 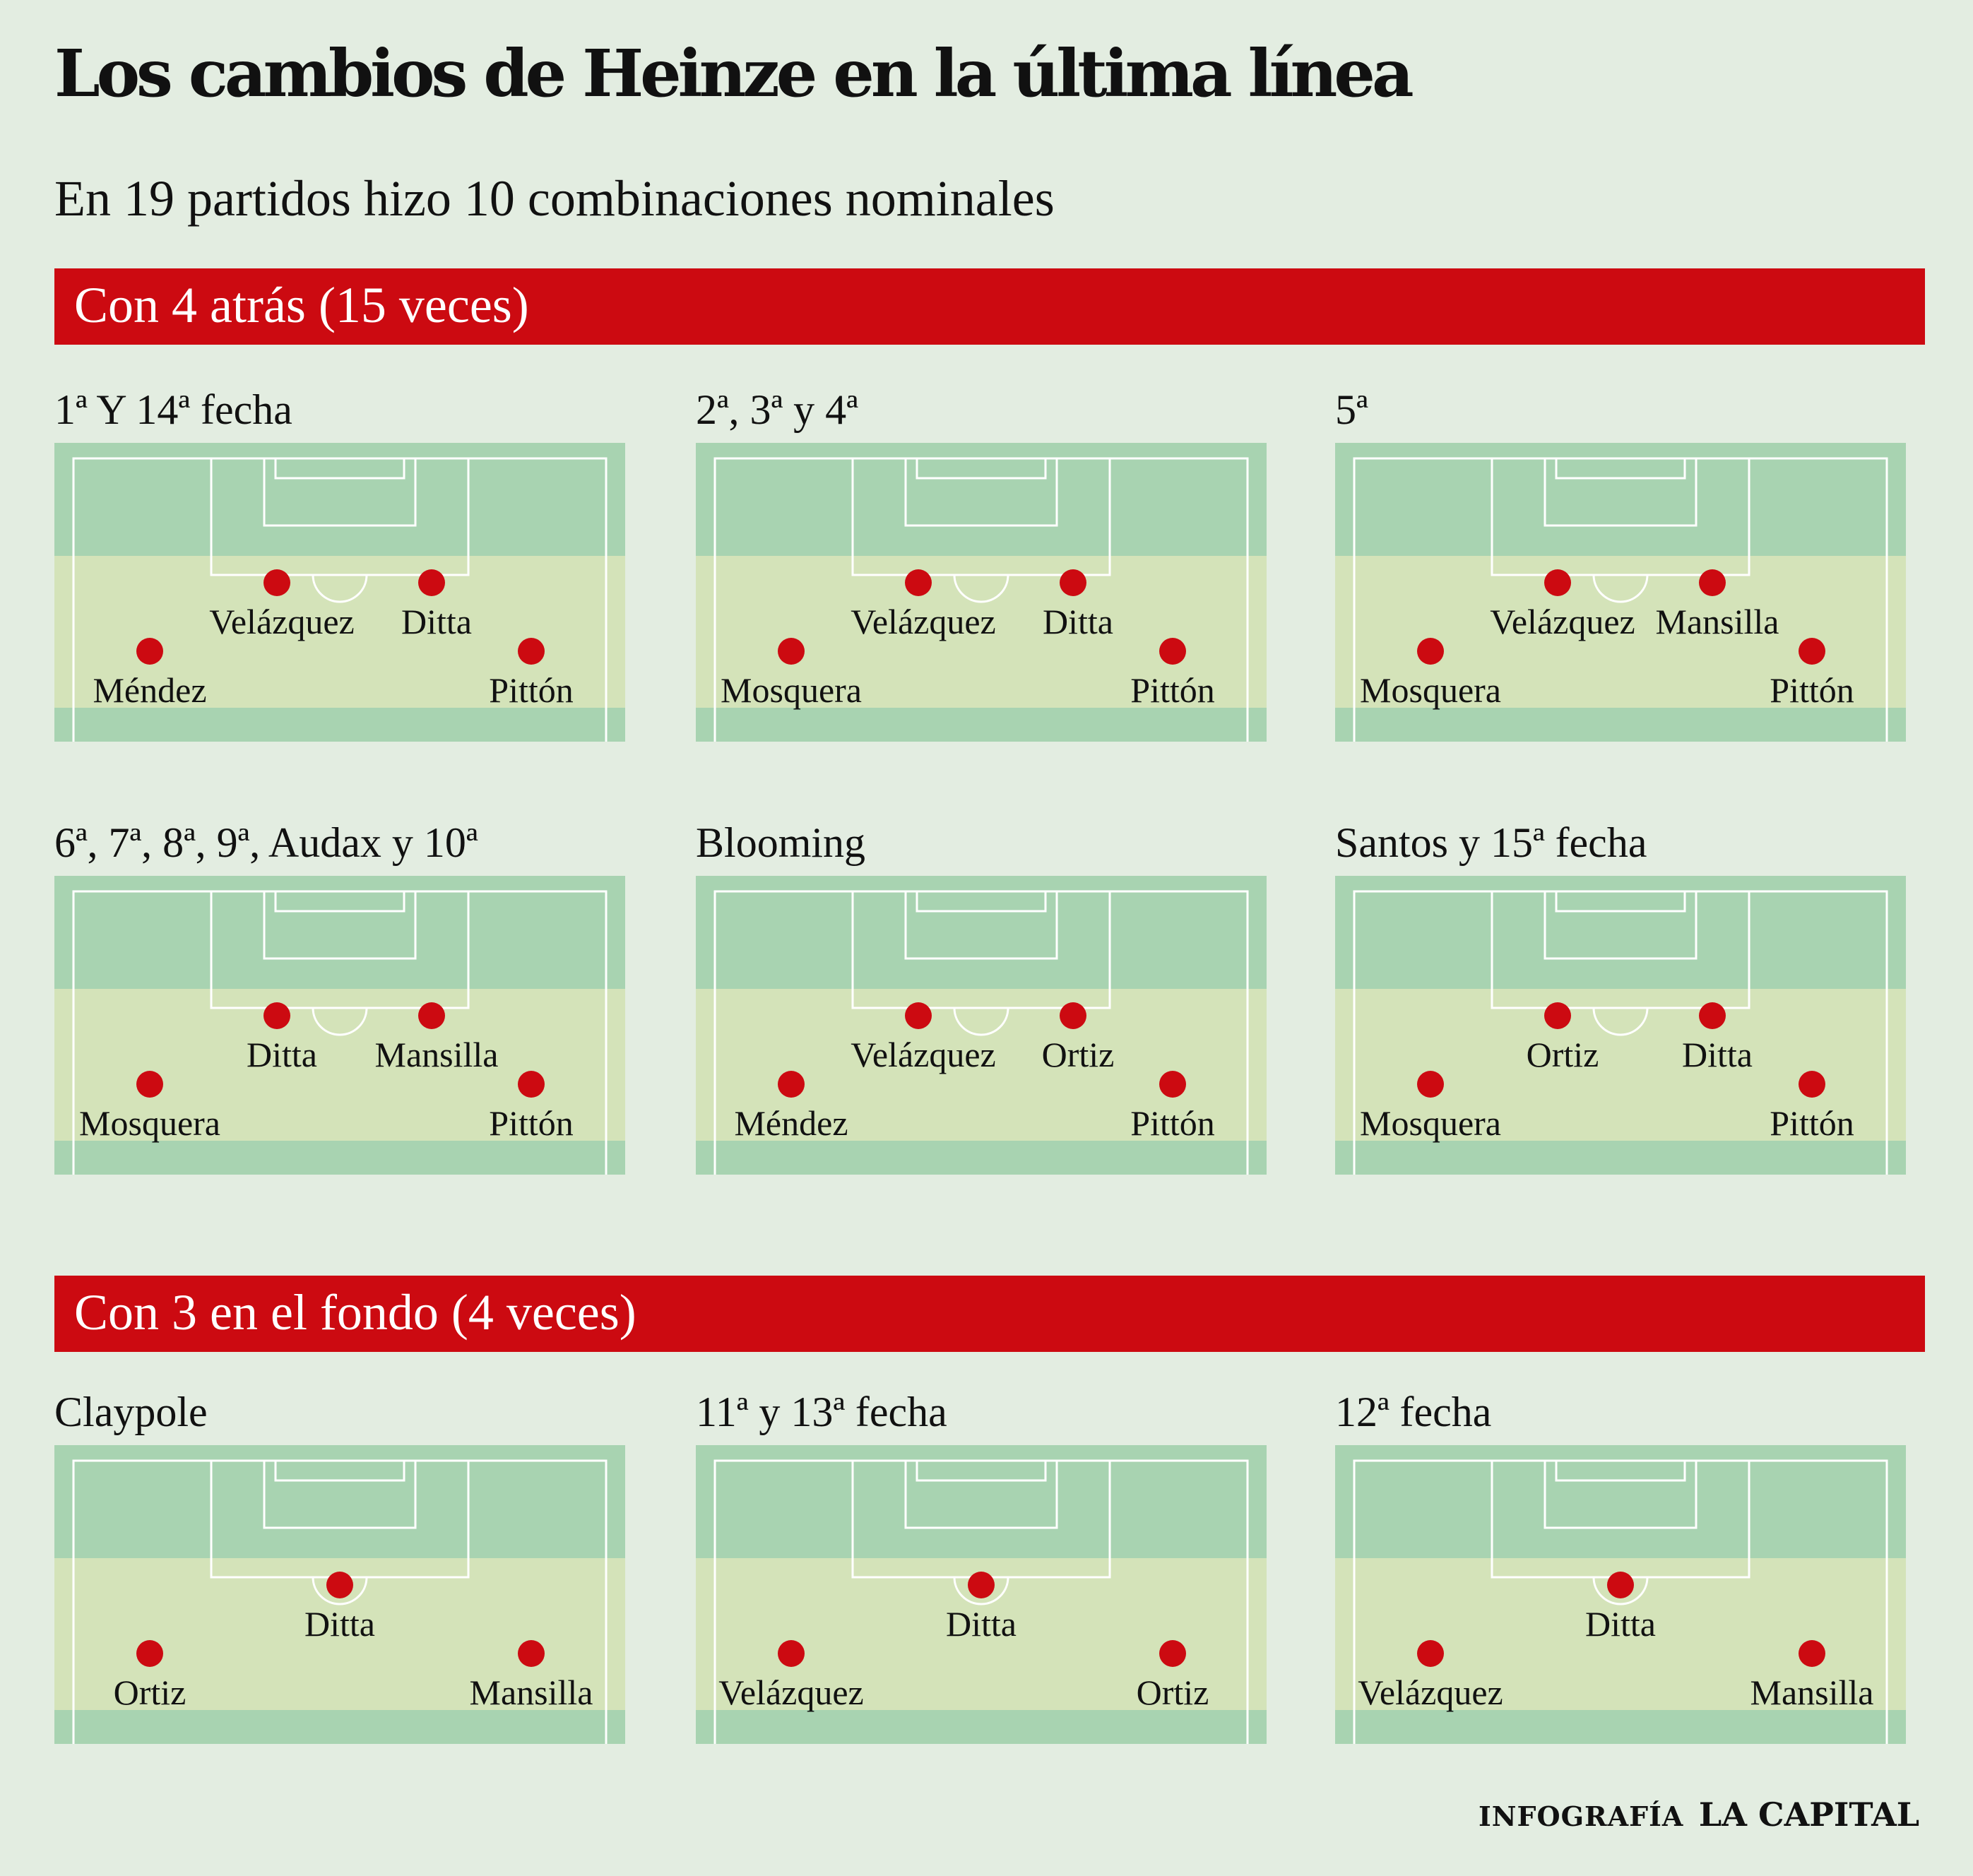 What do you see at coordinates (355, 1312) in the screenshot?
I see `section-header-label: Con 3 en el fondo (4 veces)` at bounding box center [355, 1312].